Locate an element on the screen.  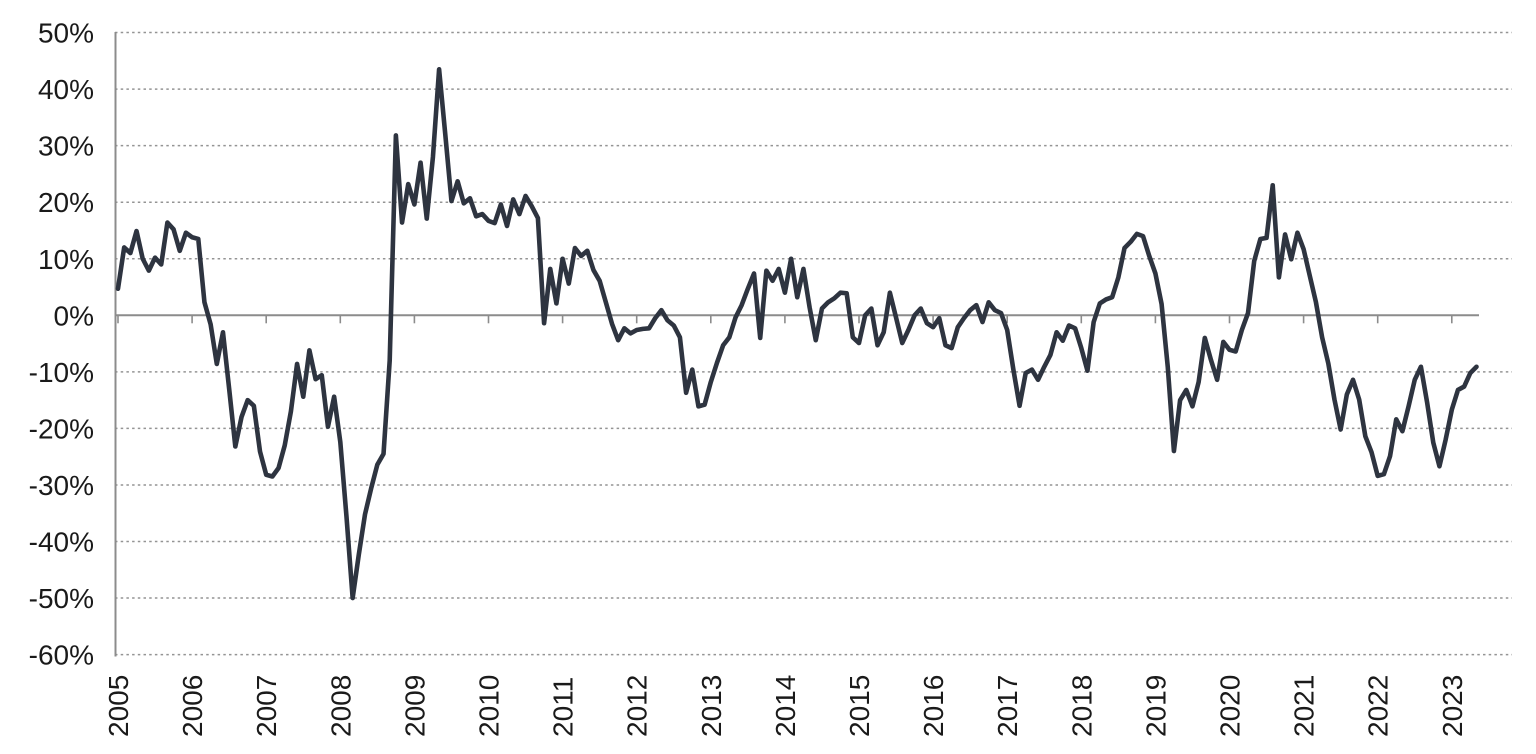
y-axis-label-40pct: 40% is located at coordinates (66, 89).